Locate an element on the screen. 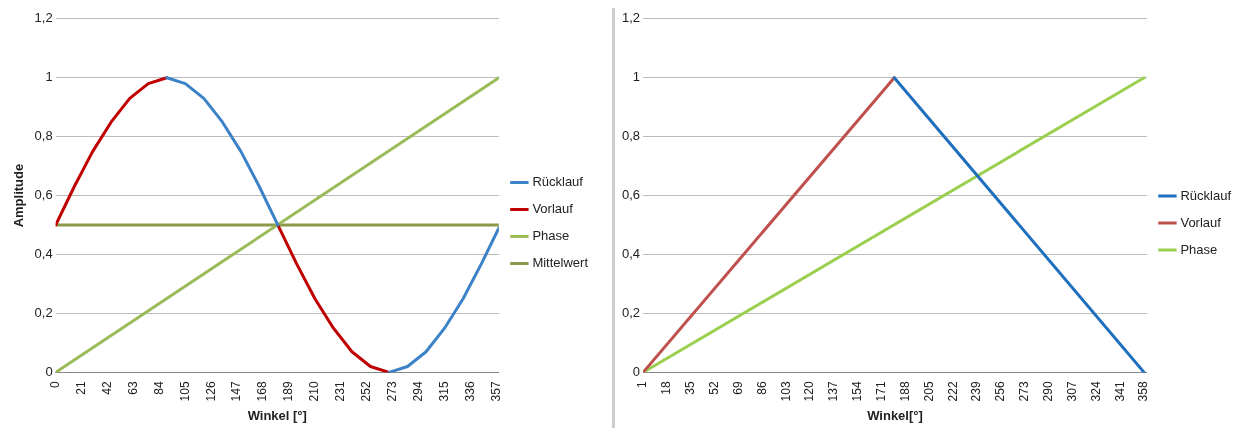  x-tick-label: 171 is located at coordinates (880, 391).